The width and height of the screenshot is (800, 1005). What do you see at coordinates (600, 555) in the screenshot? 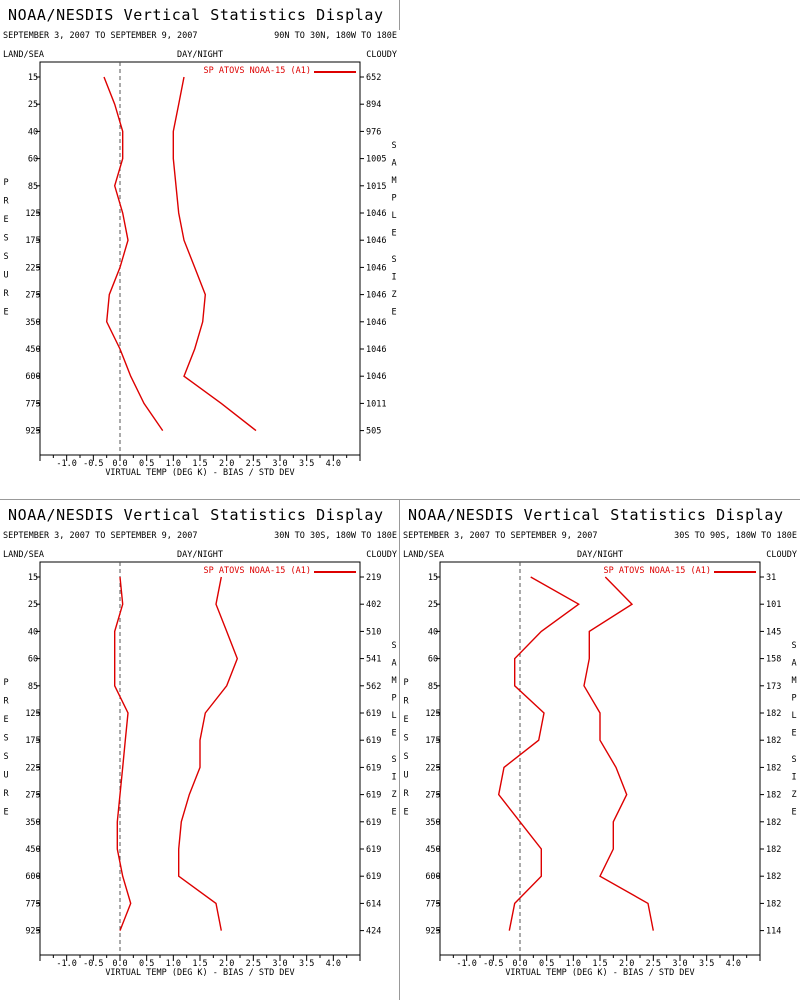
I see `day-night-label: DAY/NIGHT` at bounding box center [600, 555].